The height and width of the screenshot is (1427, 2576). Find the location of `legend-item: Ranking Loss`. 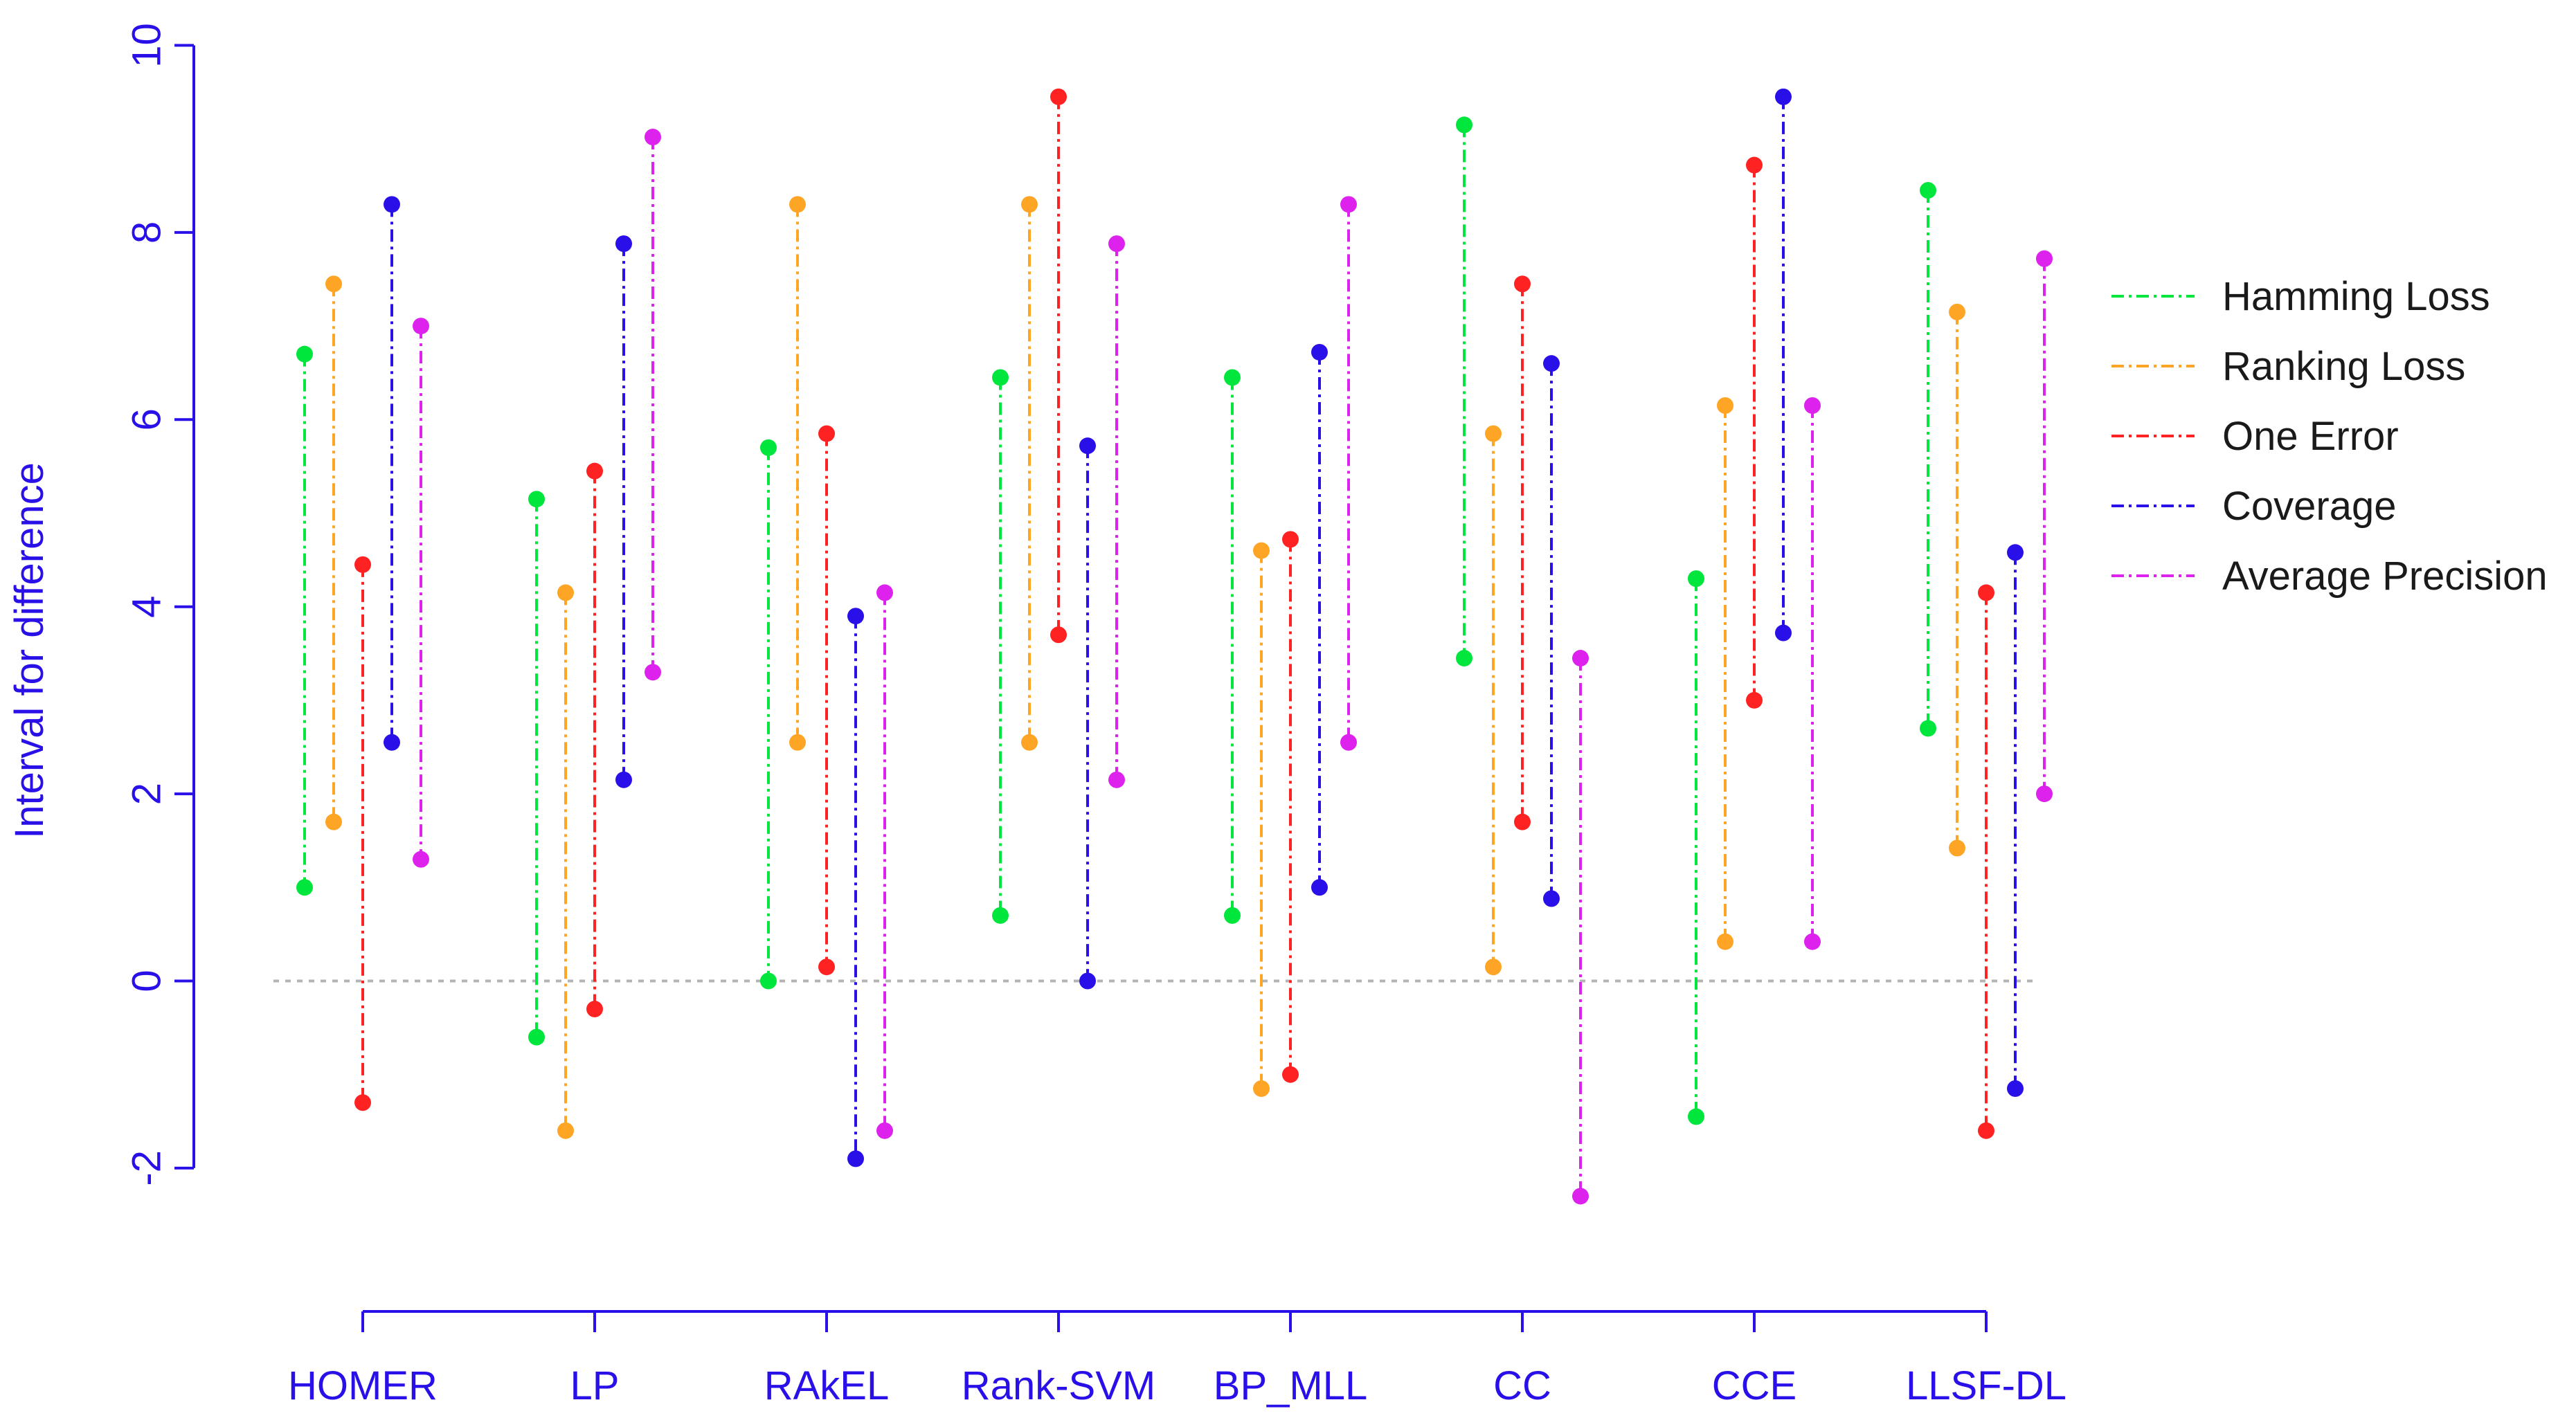

legend-item: Ranking Loss is located at coordinates (2288, 366).